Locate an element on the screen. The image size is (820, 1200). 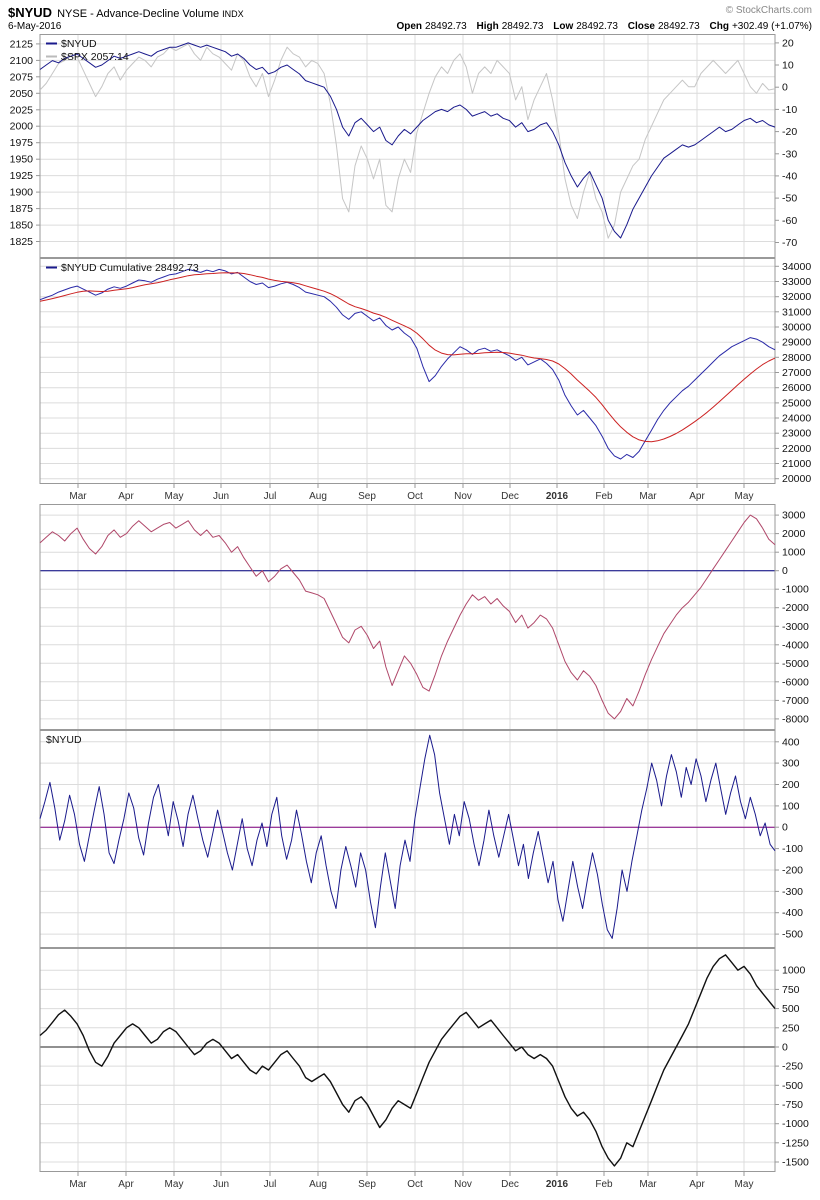
open-label: Open is located at coordinates (409, 26).